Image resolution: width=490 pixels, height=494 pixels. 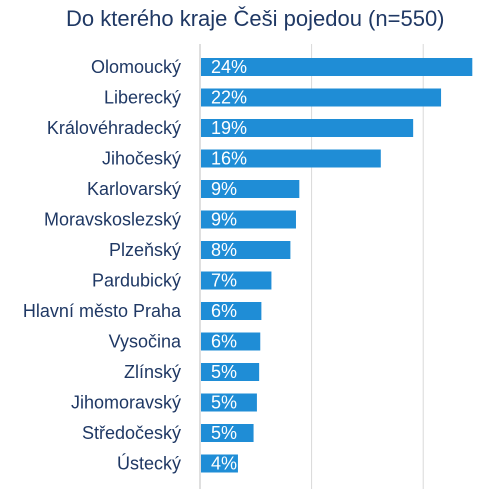 What do you see at coordinates (229, 98) in the screenshot?
I see `data-label: 22%` at bounding box center [229, 98].